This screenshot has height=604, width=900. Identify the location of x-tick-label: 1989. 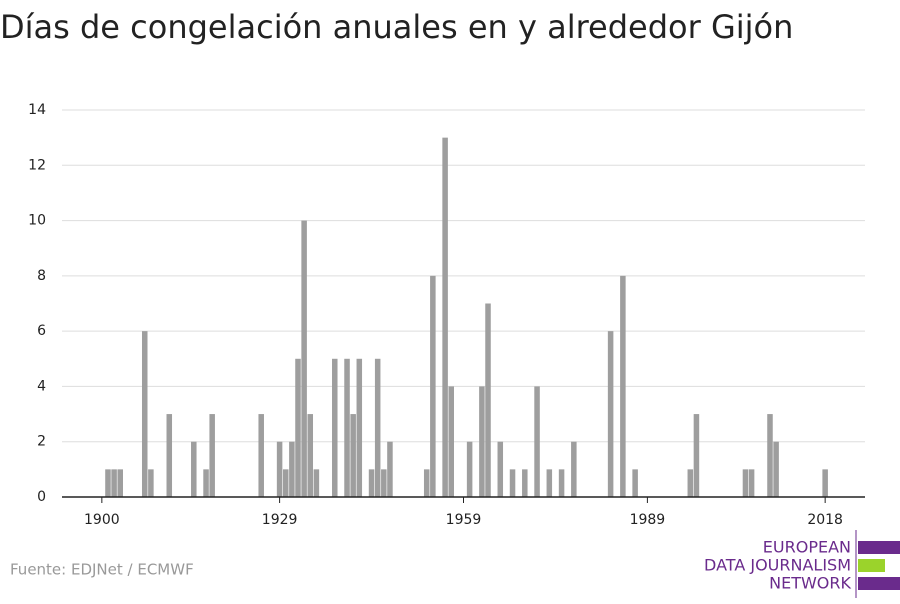
(648, 520).